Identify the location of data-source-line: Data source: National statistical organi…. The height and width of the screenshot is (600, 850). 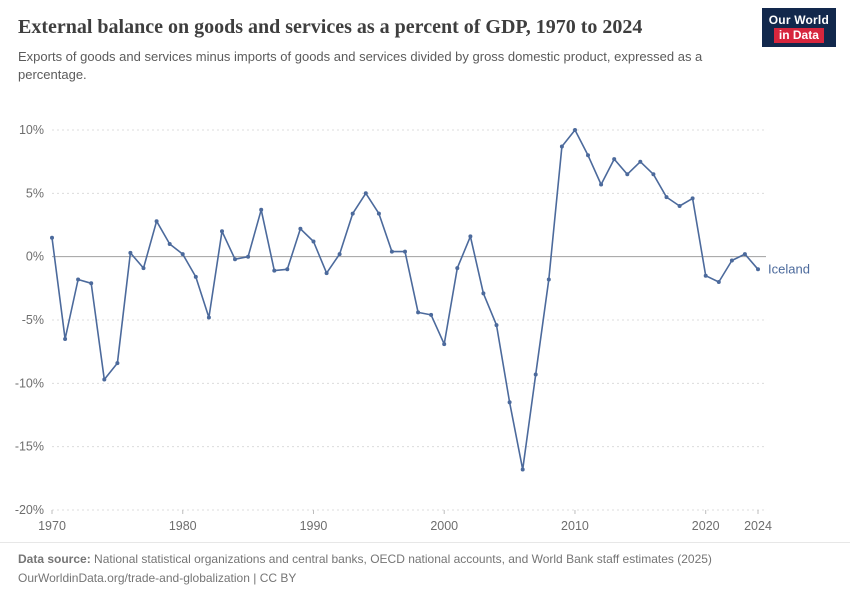
(425, 559).